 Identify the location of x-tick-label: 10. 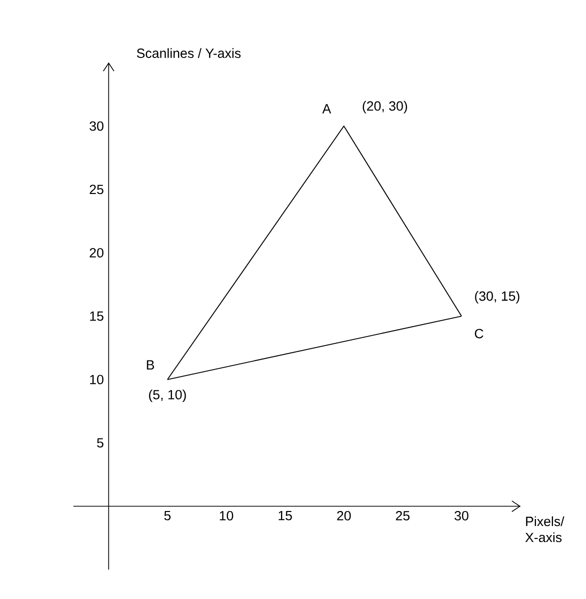
(227, 515).